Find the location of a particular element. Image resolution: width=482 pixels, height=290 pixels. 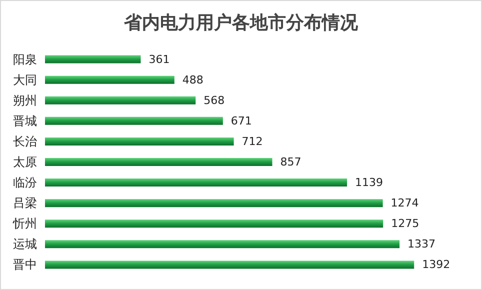

y-tick-label: 晋中 is located at coordinates (25, 265).